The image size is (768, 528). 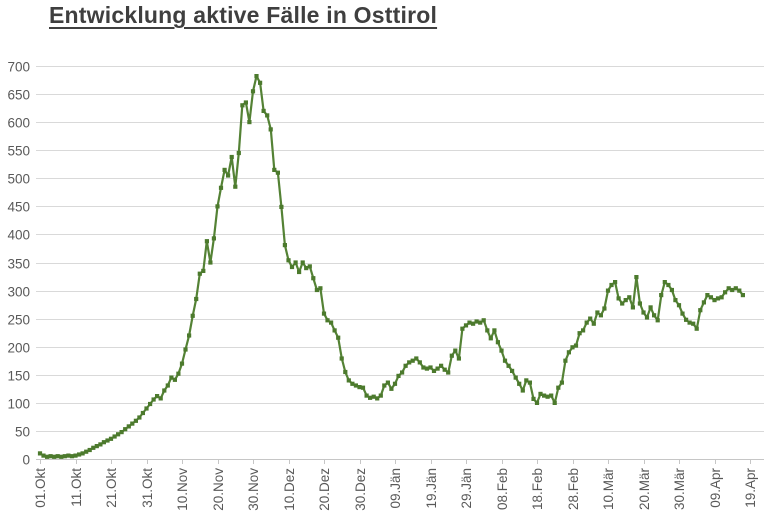 What do you see at coordinates (324, 489) in the screenshot?
I see `x-axis-tick-label: 20.Dez` at bounding box center [324, 489].